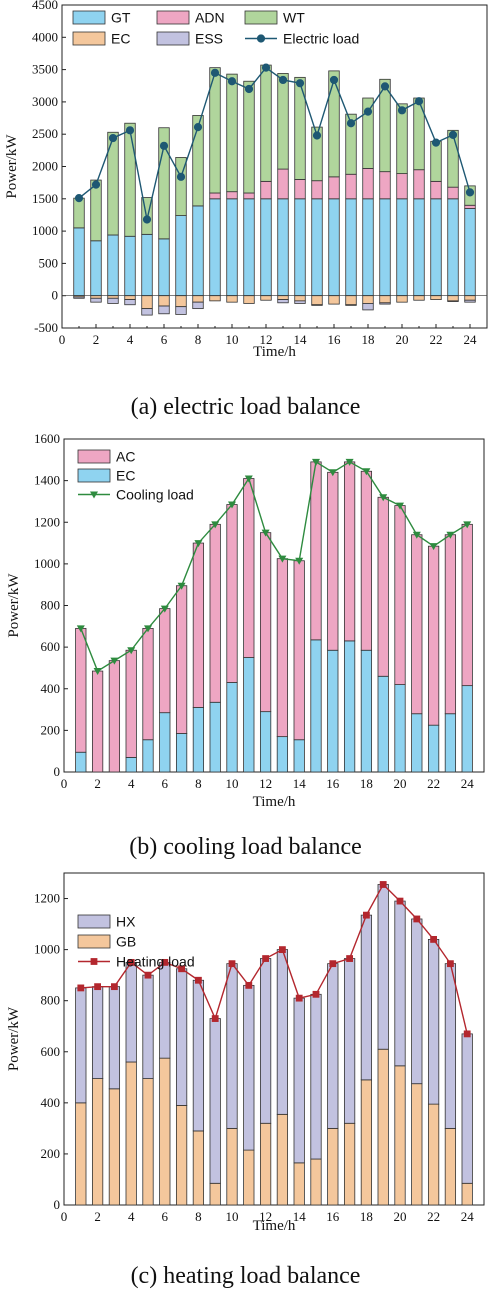 The image size is (491, 1296). What do you see at coordinates (173, 17) in the screenshot?
I see `legend-swatch-adn` at bounding box center [173, 17].